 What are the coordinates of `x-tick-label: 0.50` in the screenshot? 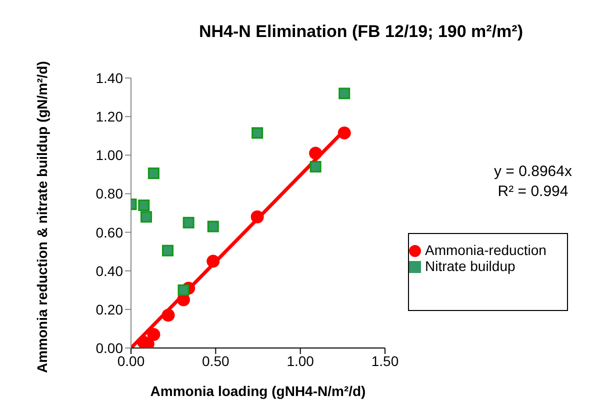 It's located at (216, 360).